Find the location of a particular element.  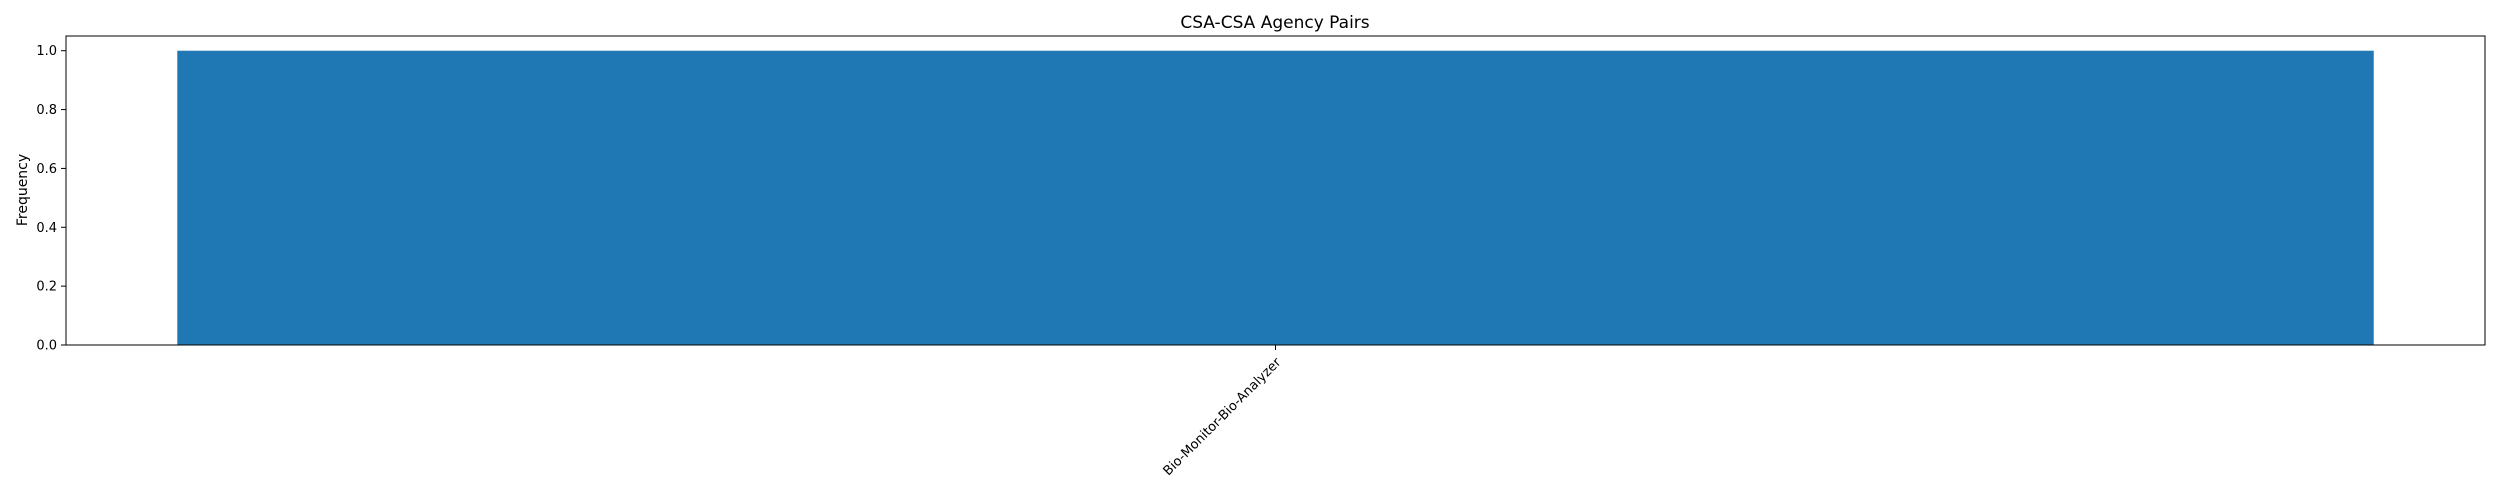

y-tick-label-1: 0.2 is located at coordinates (46, 287).